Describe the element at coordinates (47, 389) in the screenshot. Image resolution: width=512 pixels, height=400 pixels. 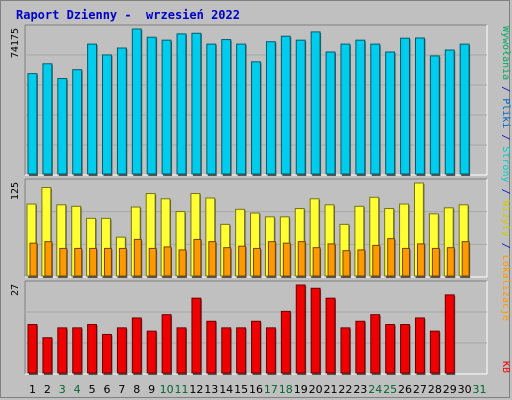
I see `tick-label-day: 2` at that location.